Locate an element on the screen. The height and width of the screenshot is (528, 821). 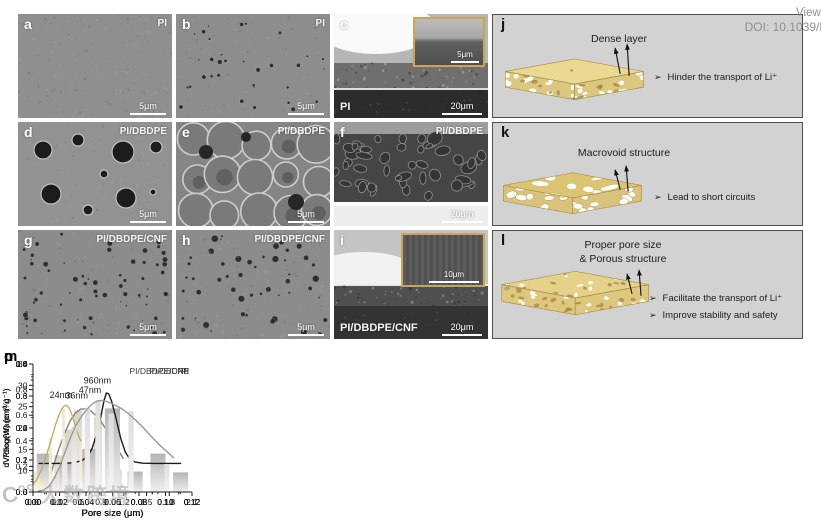
peak-annotation: 47nm is located at coordinates (90, 390).